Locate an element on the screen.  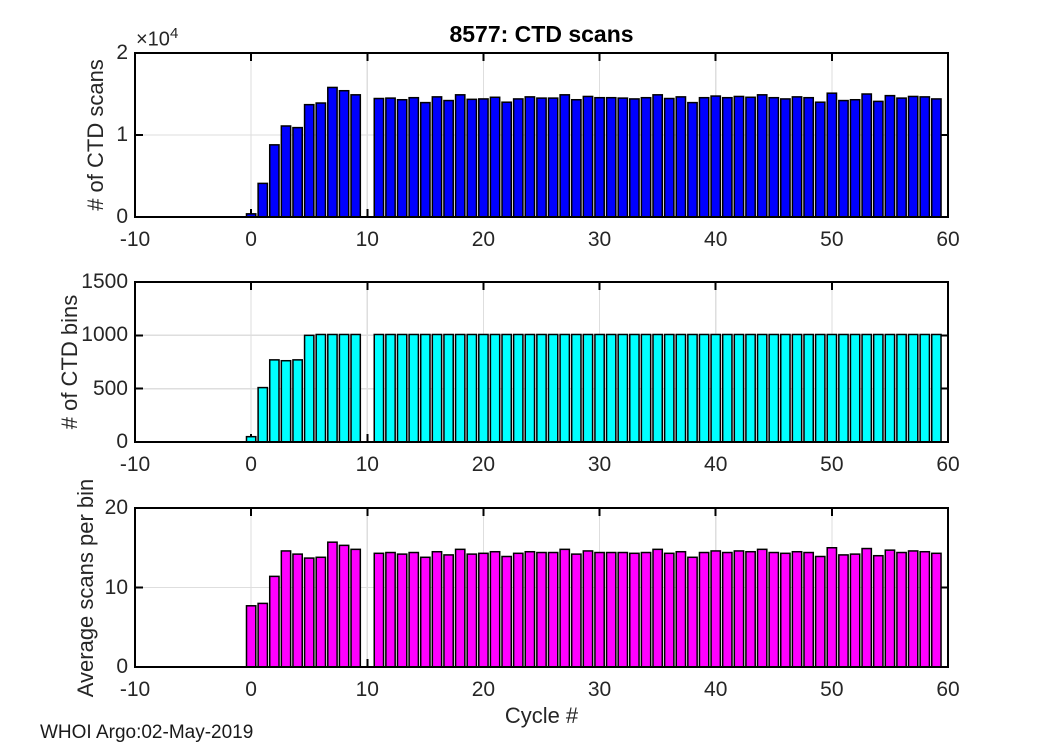
y-tick-label: 1 is located at coordinates (122, 134).